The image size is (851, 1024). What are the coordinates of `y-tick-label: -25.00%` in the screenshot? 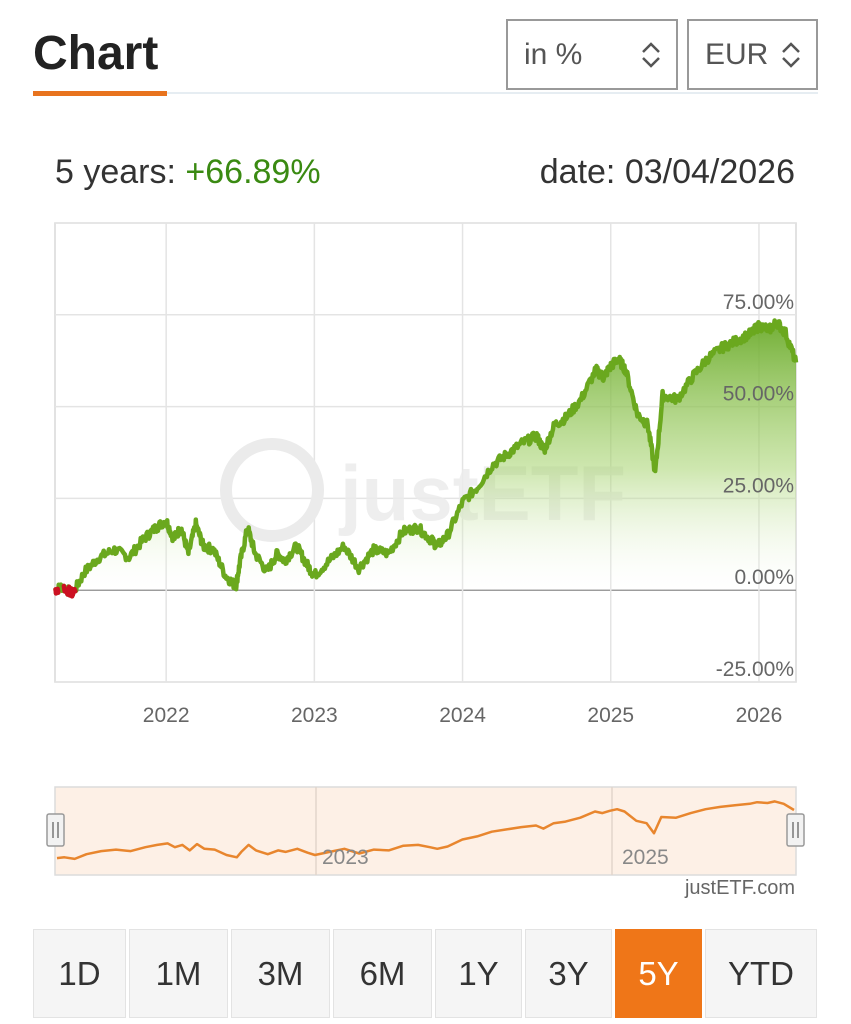 It's located at (755, 669).